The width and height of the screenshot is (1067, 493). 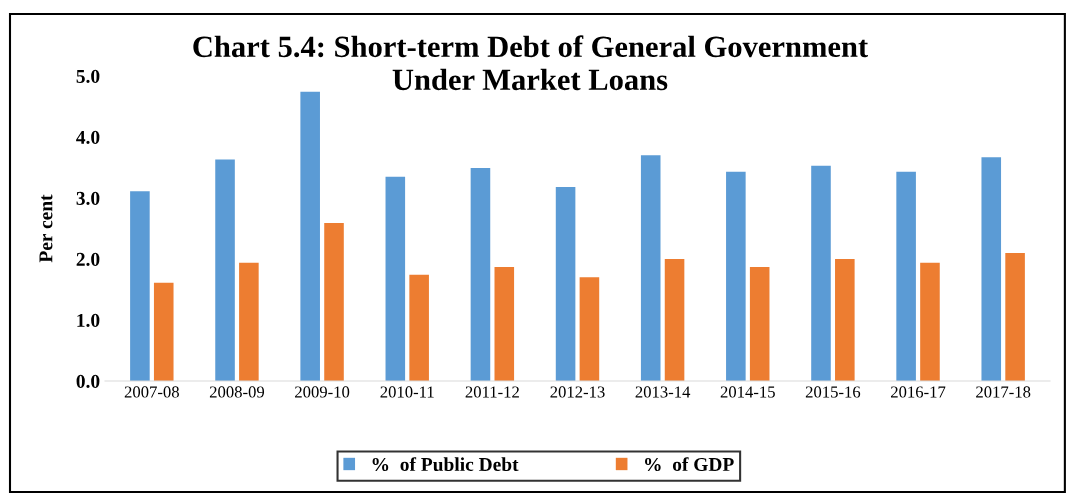 What do you see at coordinates (322, 392) in the screenshot?
I see `x-tick-label: 2009-10` at bounding box center [322, 392].